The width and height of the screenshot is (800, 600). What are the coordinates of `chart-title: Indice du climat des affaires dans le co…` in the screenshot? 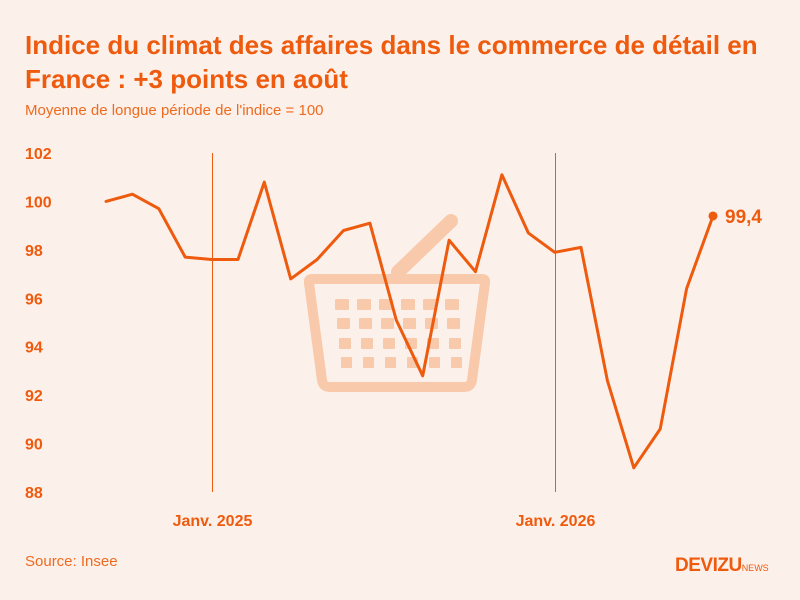 It's located at (391, 62).